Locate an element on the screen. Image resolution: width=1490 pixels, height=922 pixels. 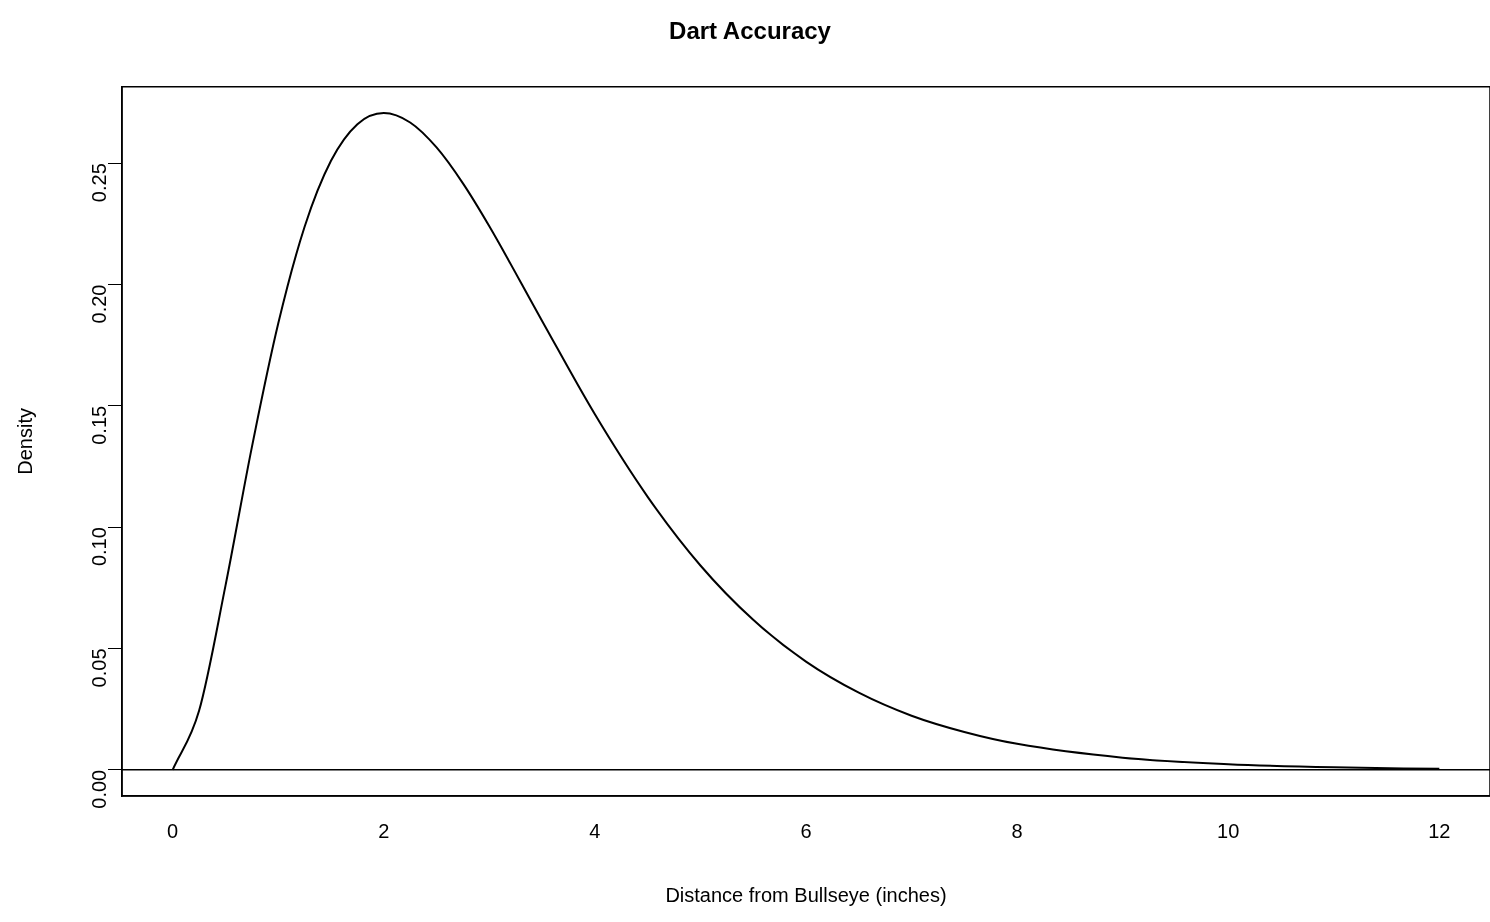
x-tick-label: 0 is located at coordinates (173, 830).